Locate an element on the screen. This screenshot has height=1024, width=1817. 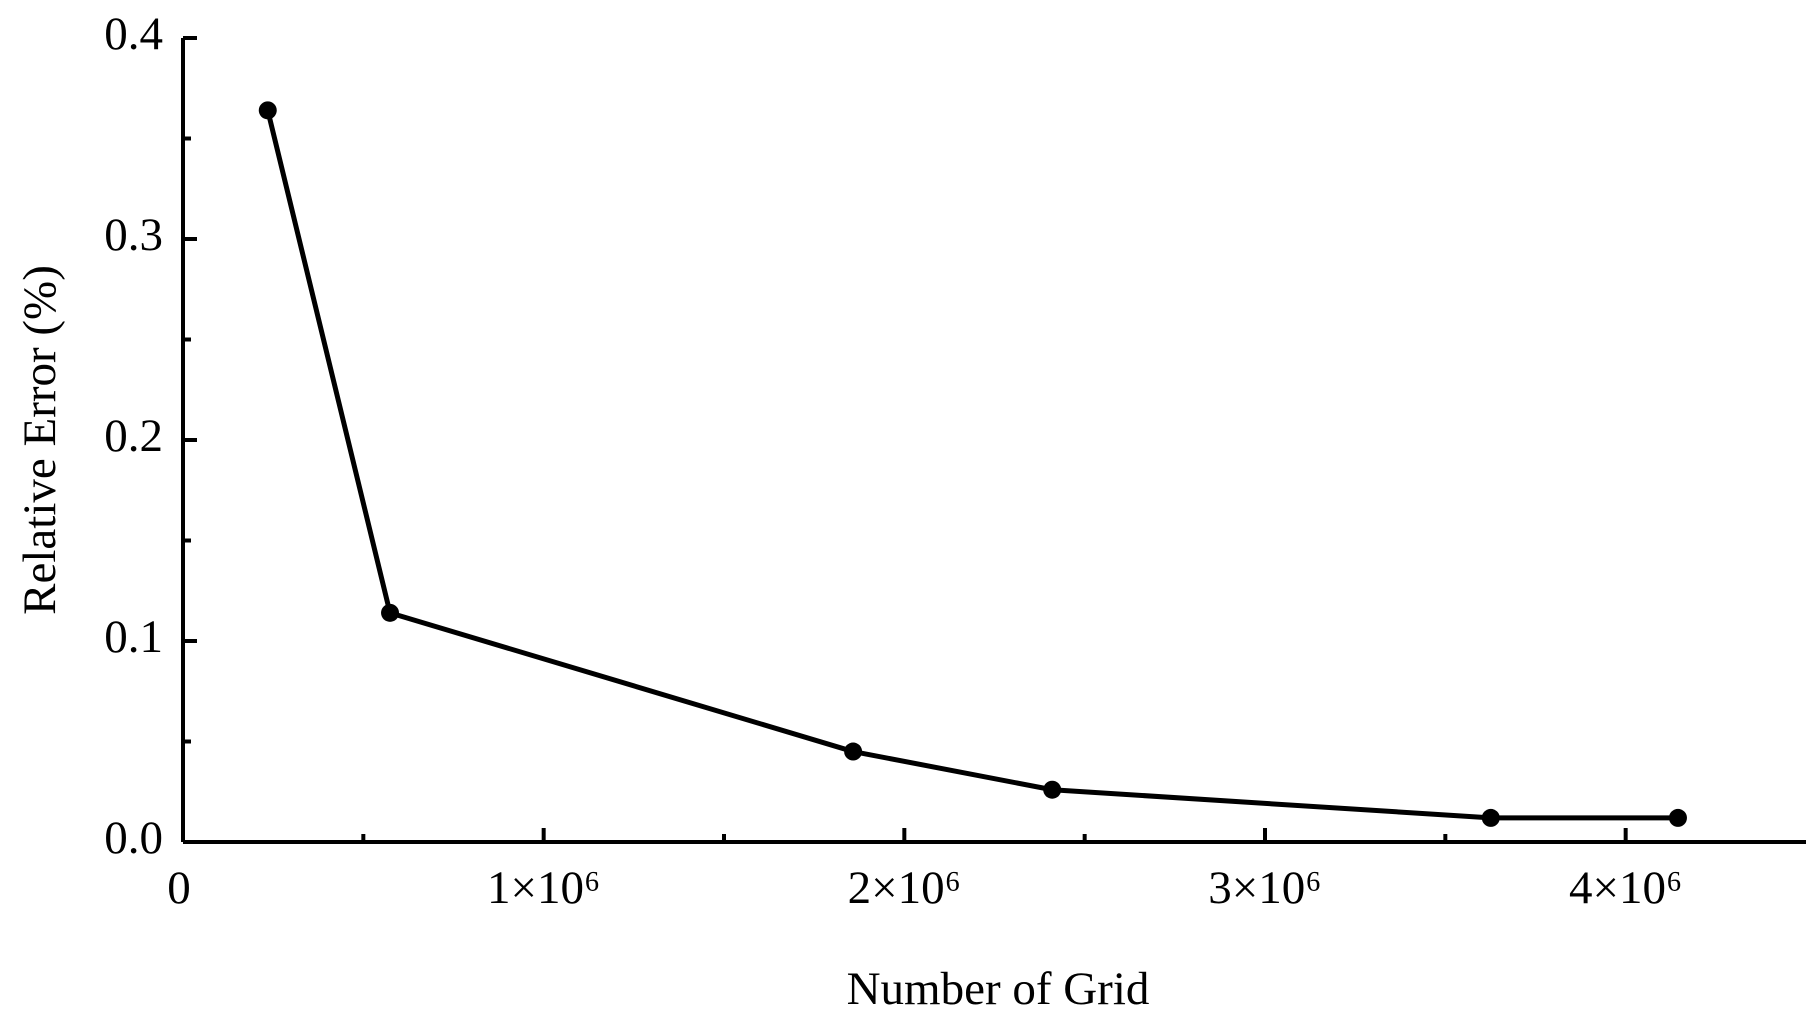
y-tick-label: 0.0 is located at coordinates (133, 838).